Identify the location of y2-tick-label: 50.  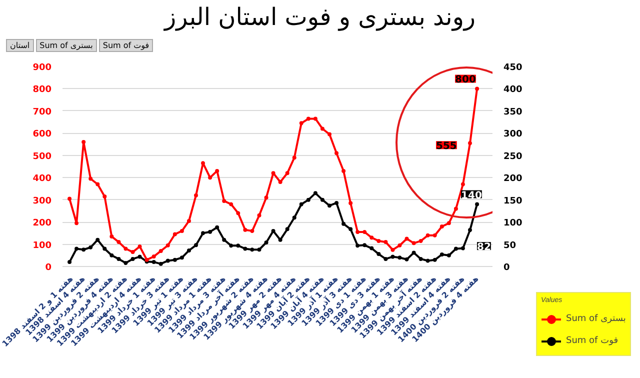
(510, 245).